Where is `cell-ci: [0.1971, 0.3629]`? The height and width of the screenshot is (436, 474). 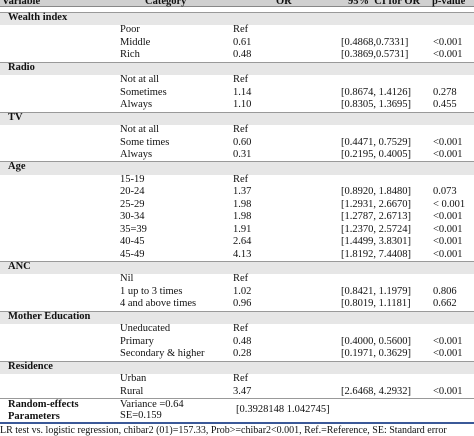 cell-ci: [0.1971, 0.3629] is located at coordinates (376, 354).